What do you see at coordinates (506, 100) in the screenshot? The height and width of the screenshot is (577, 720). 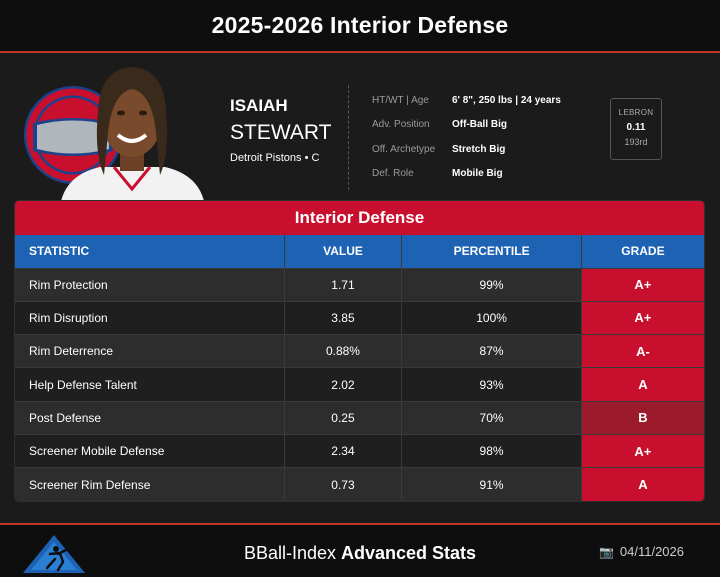 I see `info-value: 6' 8", 250 lbs | 24 years` at bounding box center [506, 100].